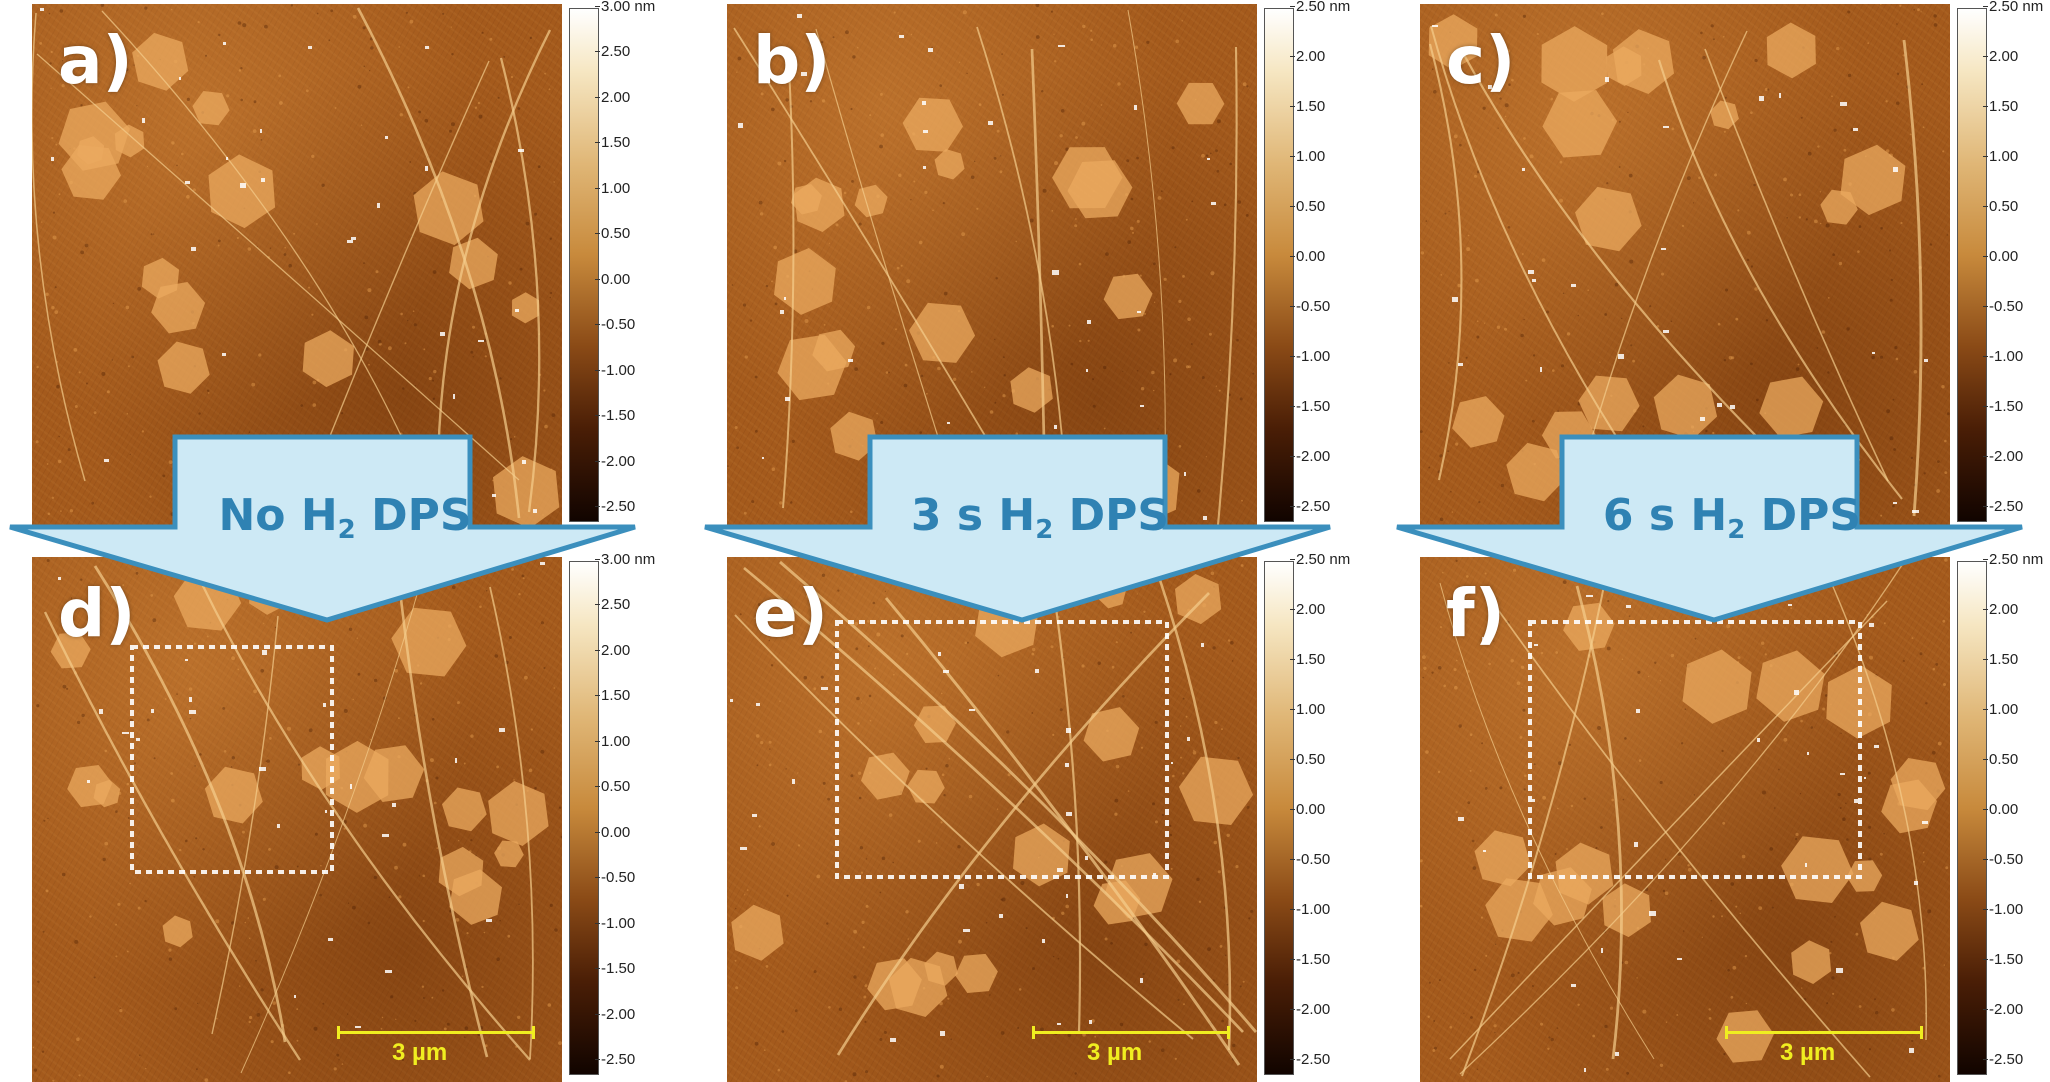 Image resolution: width=2050 pixels, height=1082 pixels. I want to click on arrow-label: 6 s H2 DPS, so click(1721, 517).